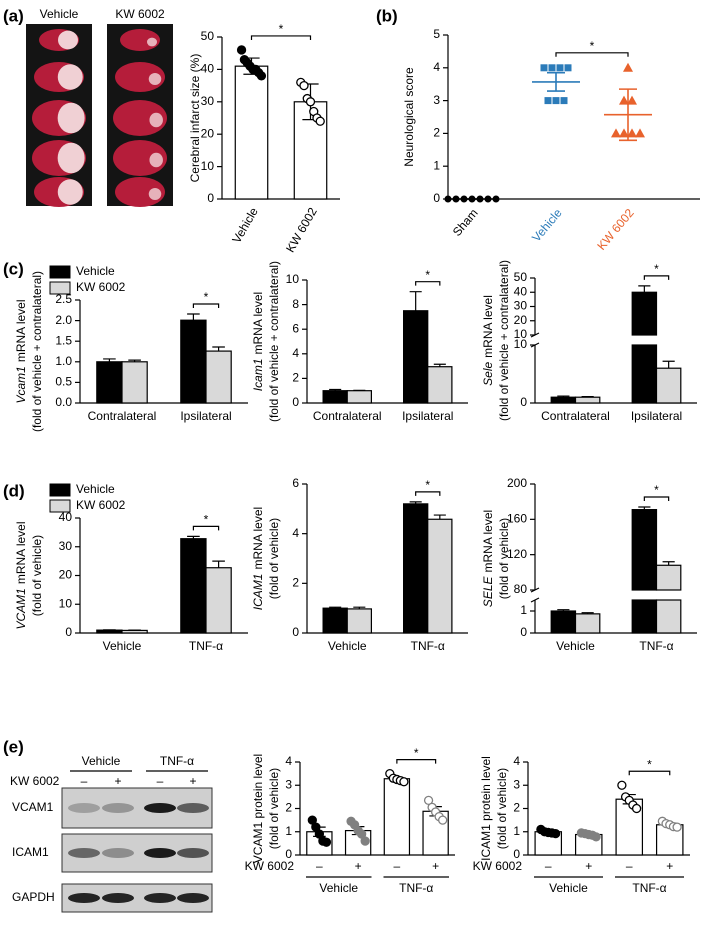 Image resolution: width=709 pixels, height=932 pixels. I want to click on x-group-label: Vehicle, so click(338, 888).